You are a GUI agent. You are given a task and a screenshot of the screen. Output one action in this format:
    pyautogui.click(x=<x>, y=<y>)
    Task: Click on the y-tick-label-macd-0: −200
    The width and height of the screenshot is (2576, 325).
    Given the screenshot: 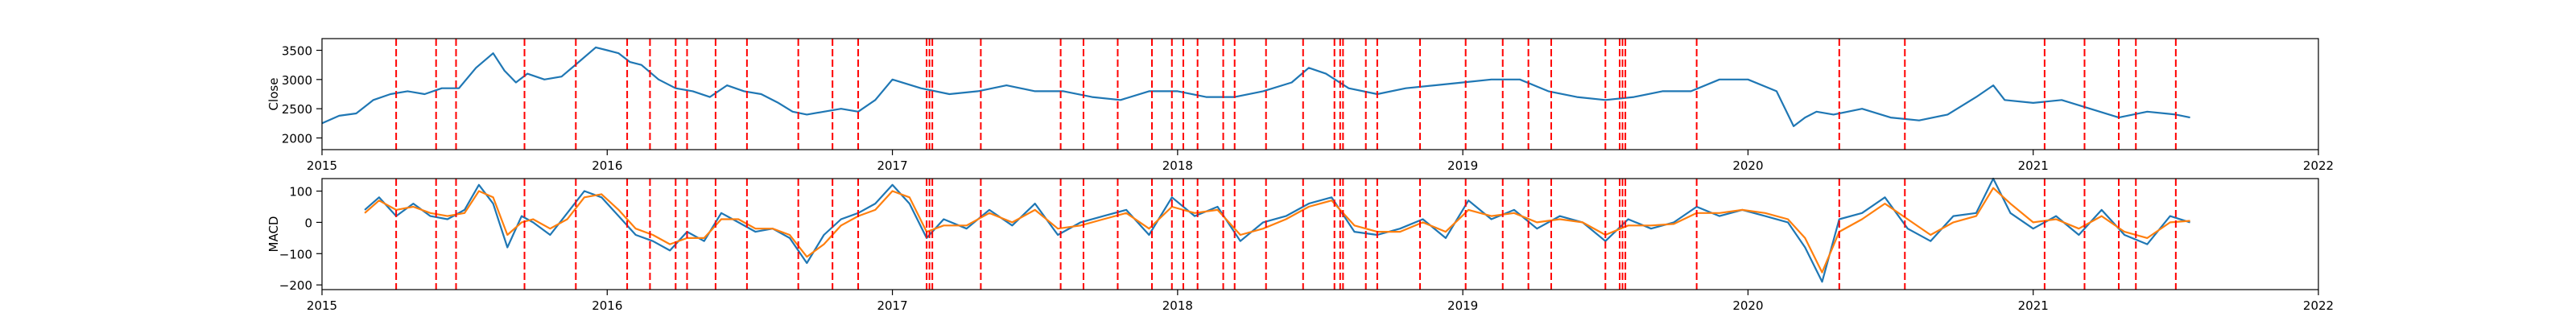 What is the action you would take?
    pyautogui.click(x=295, y=285)
    